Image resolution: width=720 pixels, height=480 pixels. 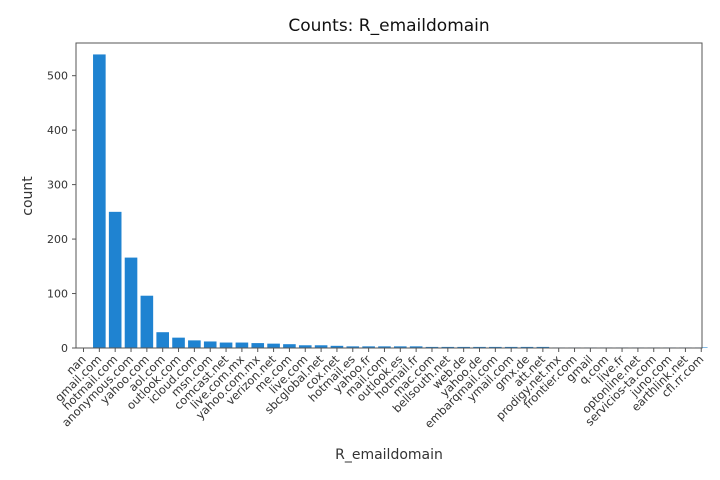 I want to click on y-tick-label: 200, so click(x=57, y=239).